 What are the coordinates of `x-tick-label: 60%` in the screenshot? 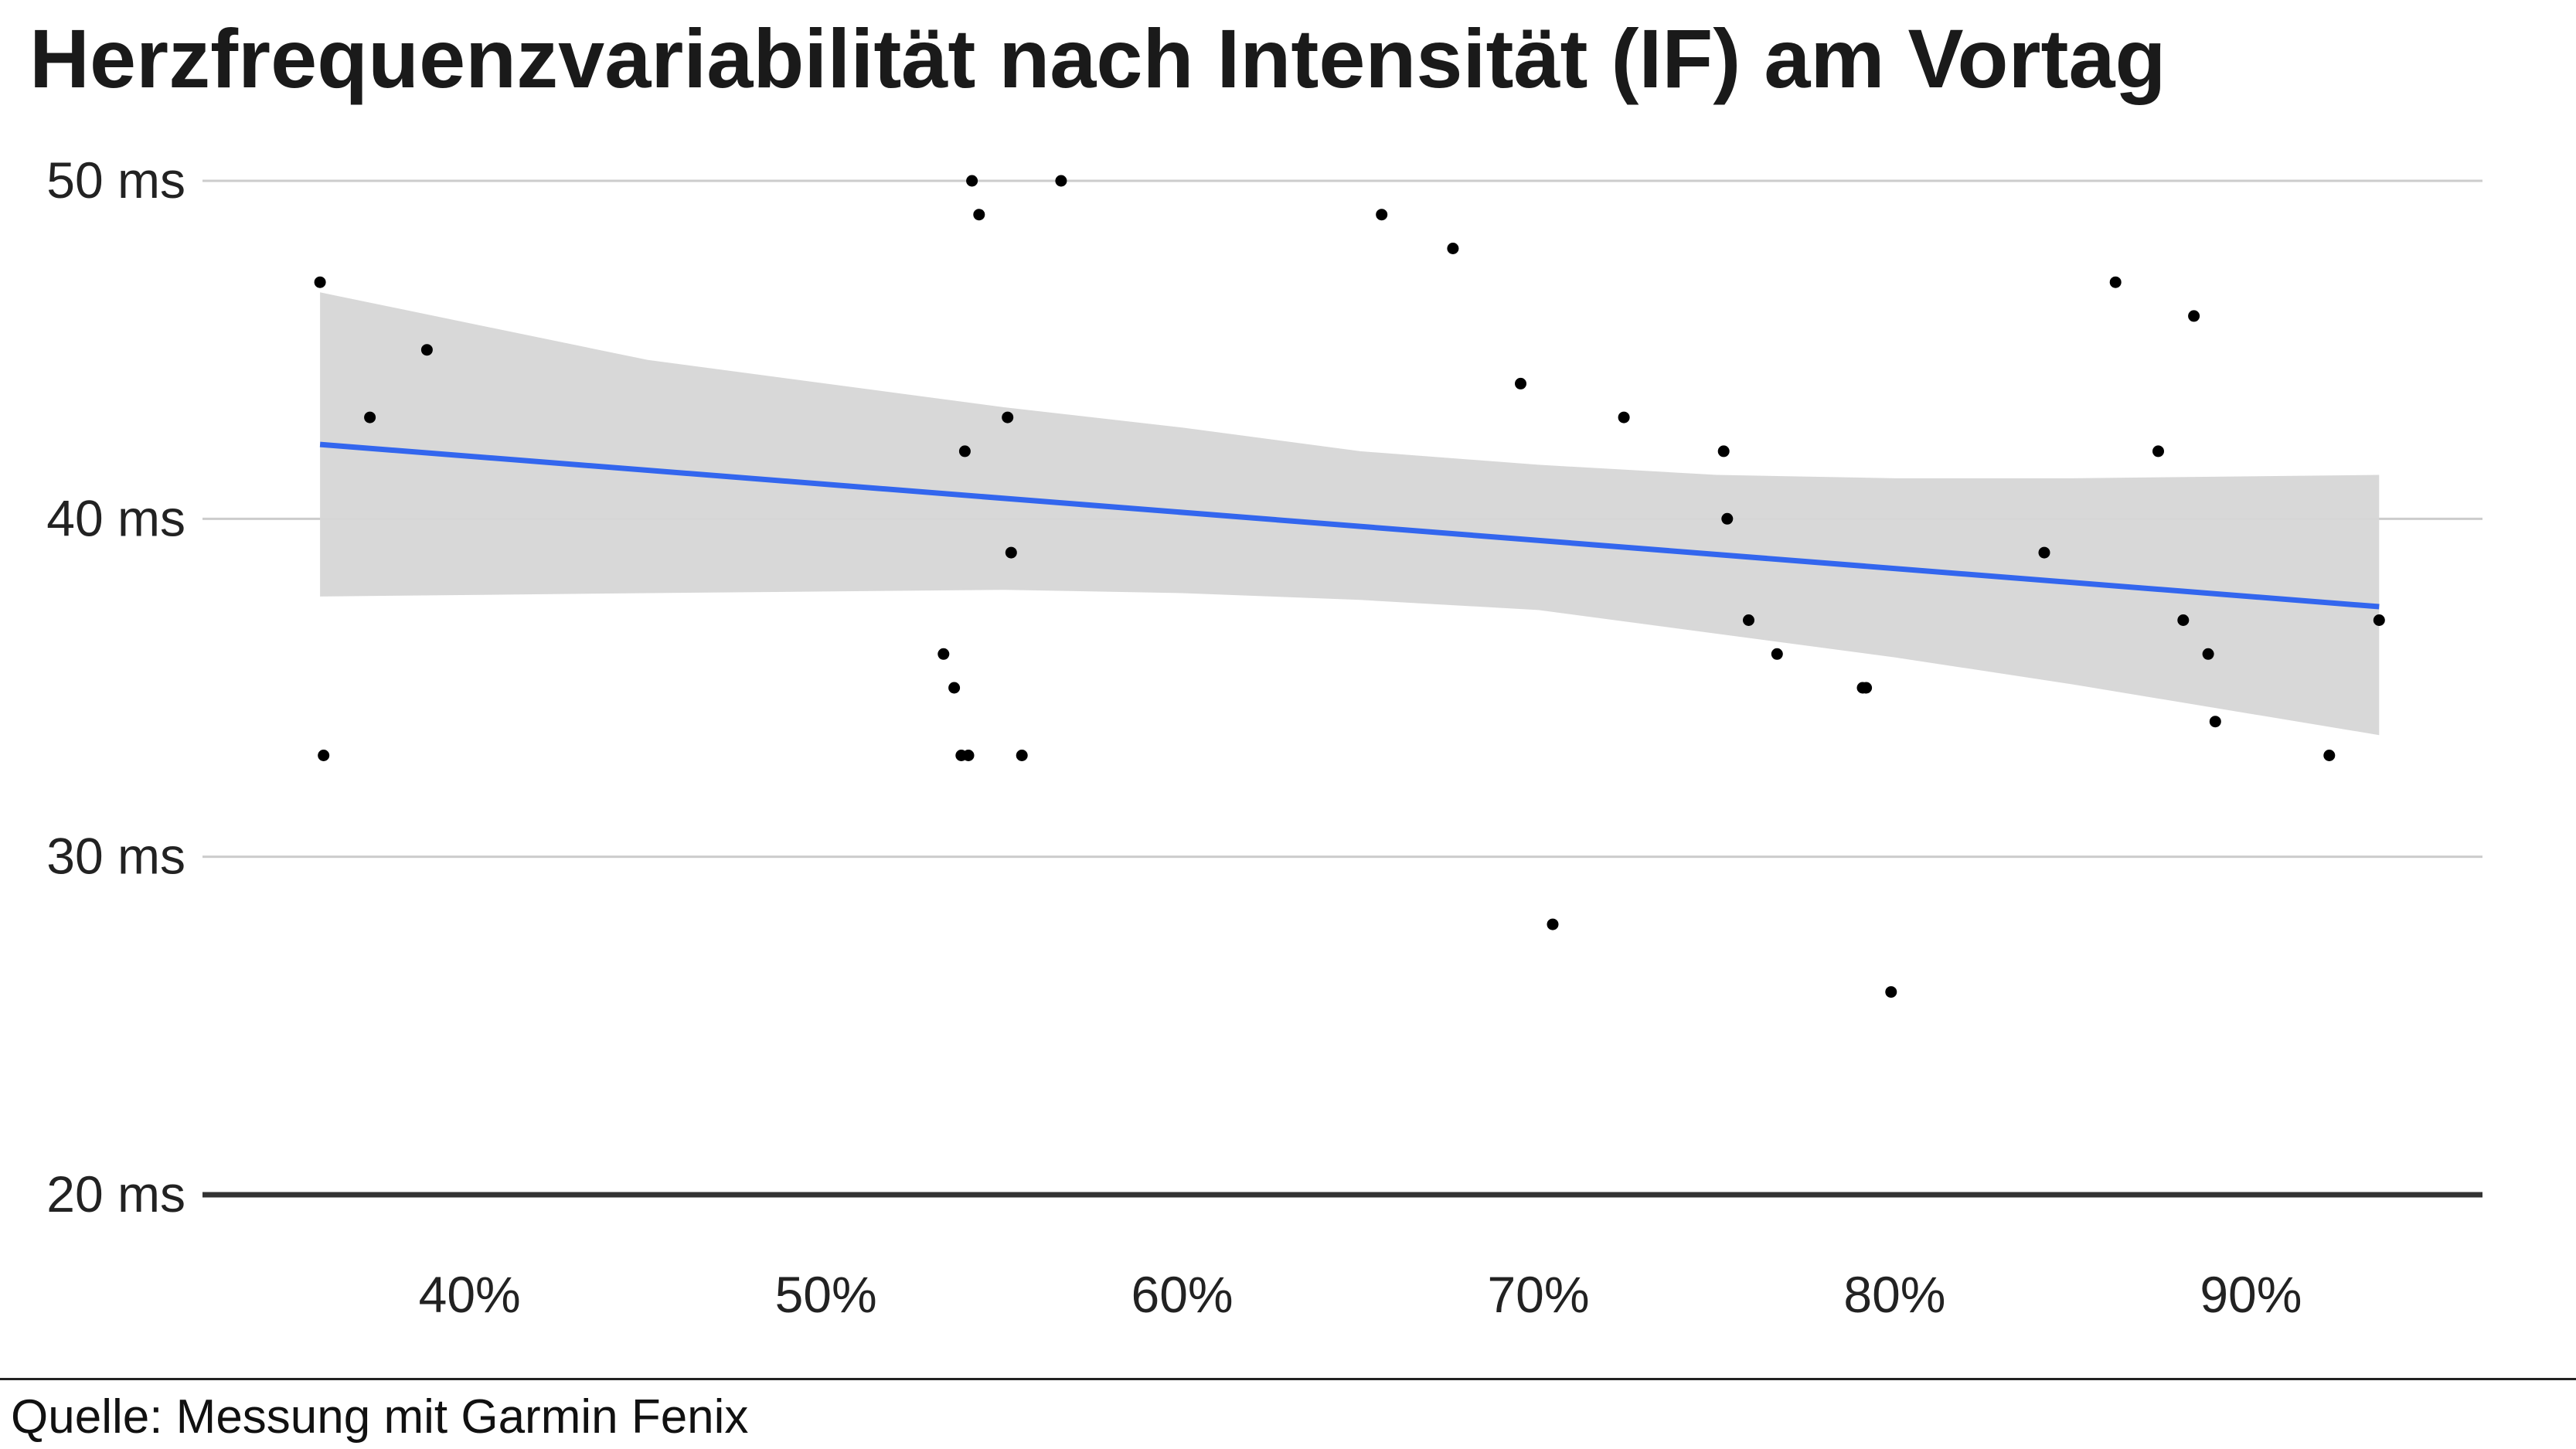 It's located at (1182, 1295).